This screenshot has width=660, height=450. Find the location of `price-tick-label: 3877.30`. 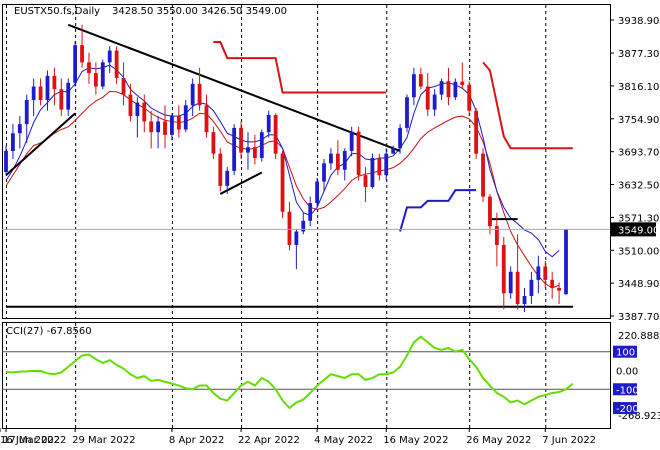

price-tick-label: 3877.30 is located at coordinates (638, 54).